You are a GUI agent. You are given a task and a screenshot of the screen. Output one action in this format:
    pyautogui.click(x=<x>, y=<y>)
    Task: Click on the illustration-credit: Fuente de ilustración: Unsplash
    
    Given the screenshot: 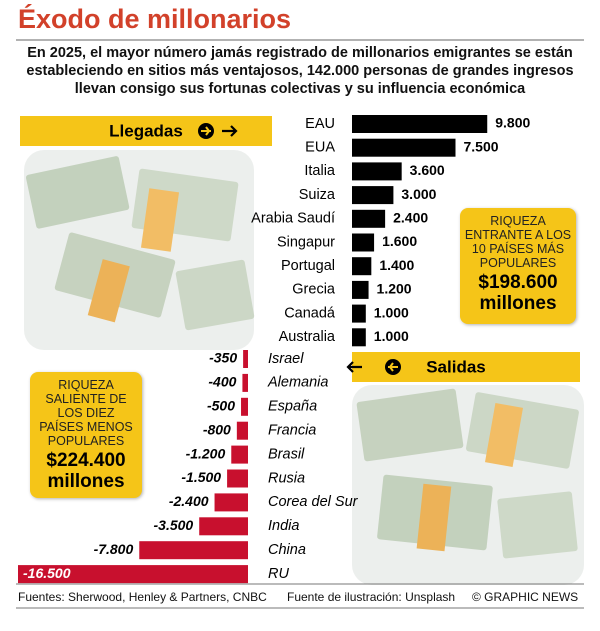 What is the action you would take?
    pyautogui.click(x=371, y=597)
    